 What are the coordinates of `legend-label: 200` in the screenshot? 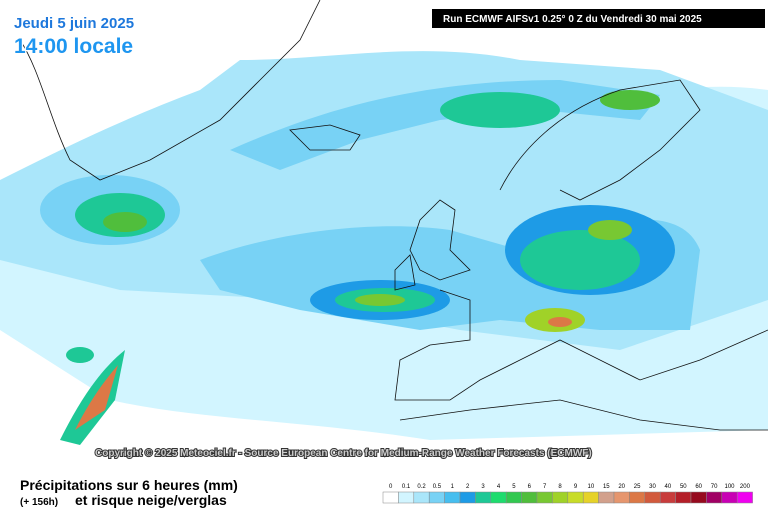 It's located at (745, 487).